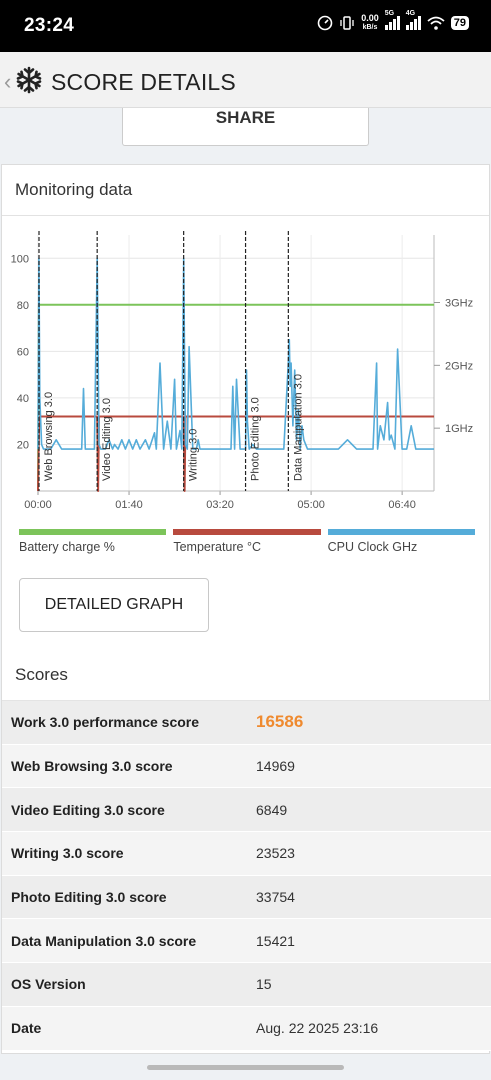 The width and height of the screenshot is (491, 1080). What do you see at coordinates (325, 23) in the screenshot?
I see `speedometer-icon` at bounding box center [325, 23].